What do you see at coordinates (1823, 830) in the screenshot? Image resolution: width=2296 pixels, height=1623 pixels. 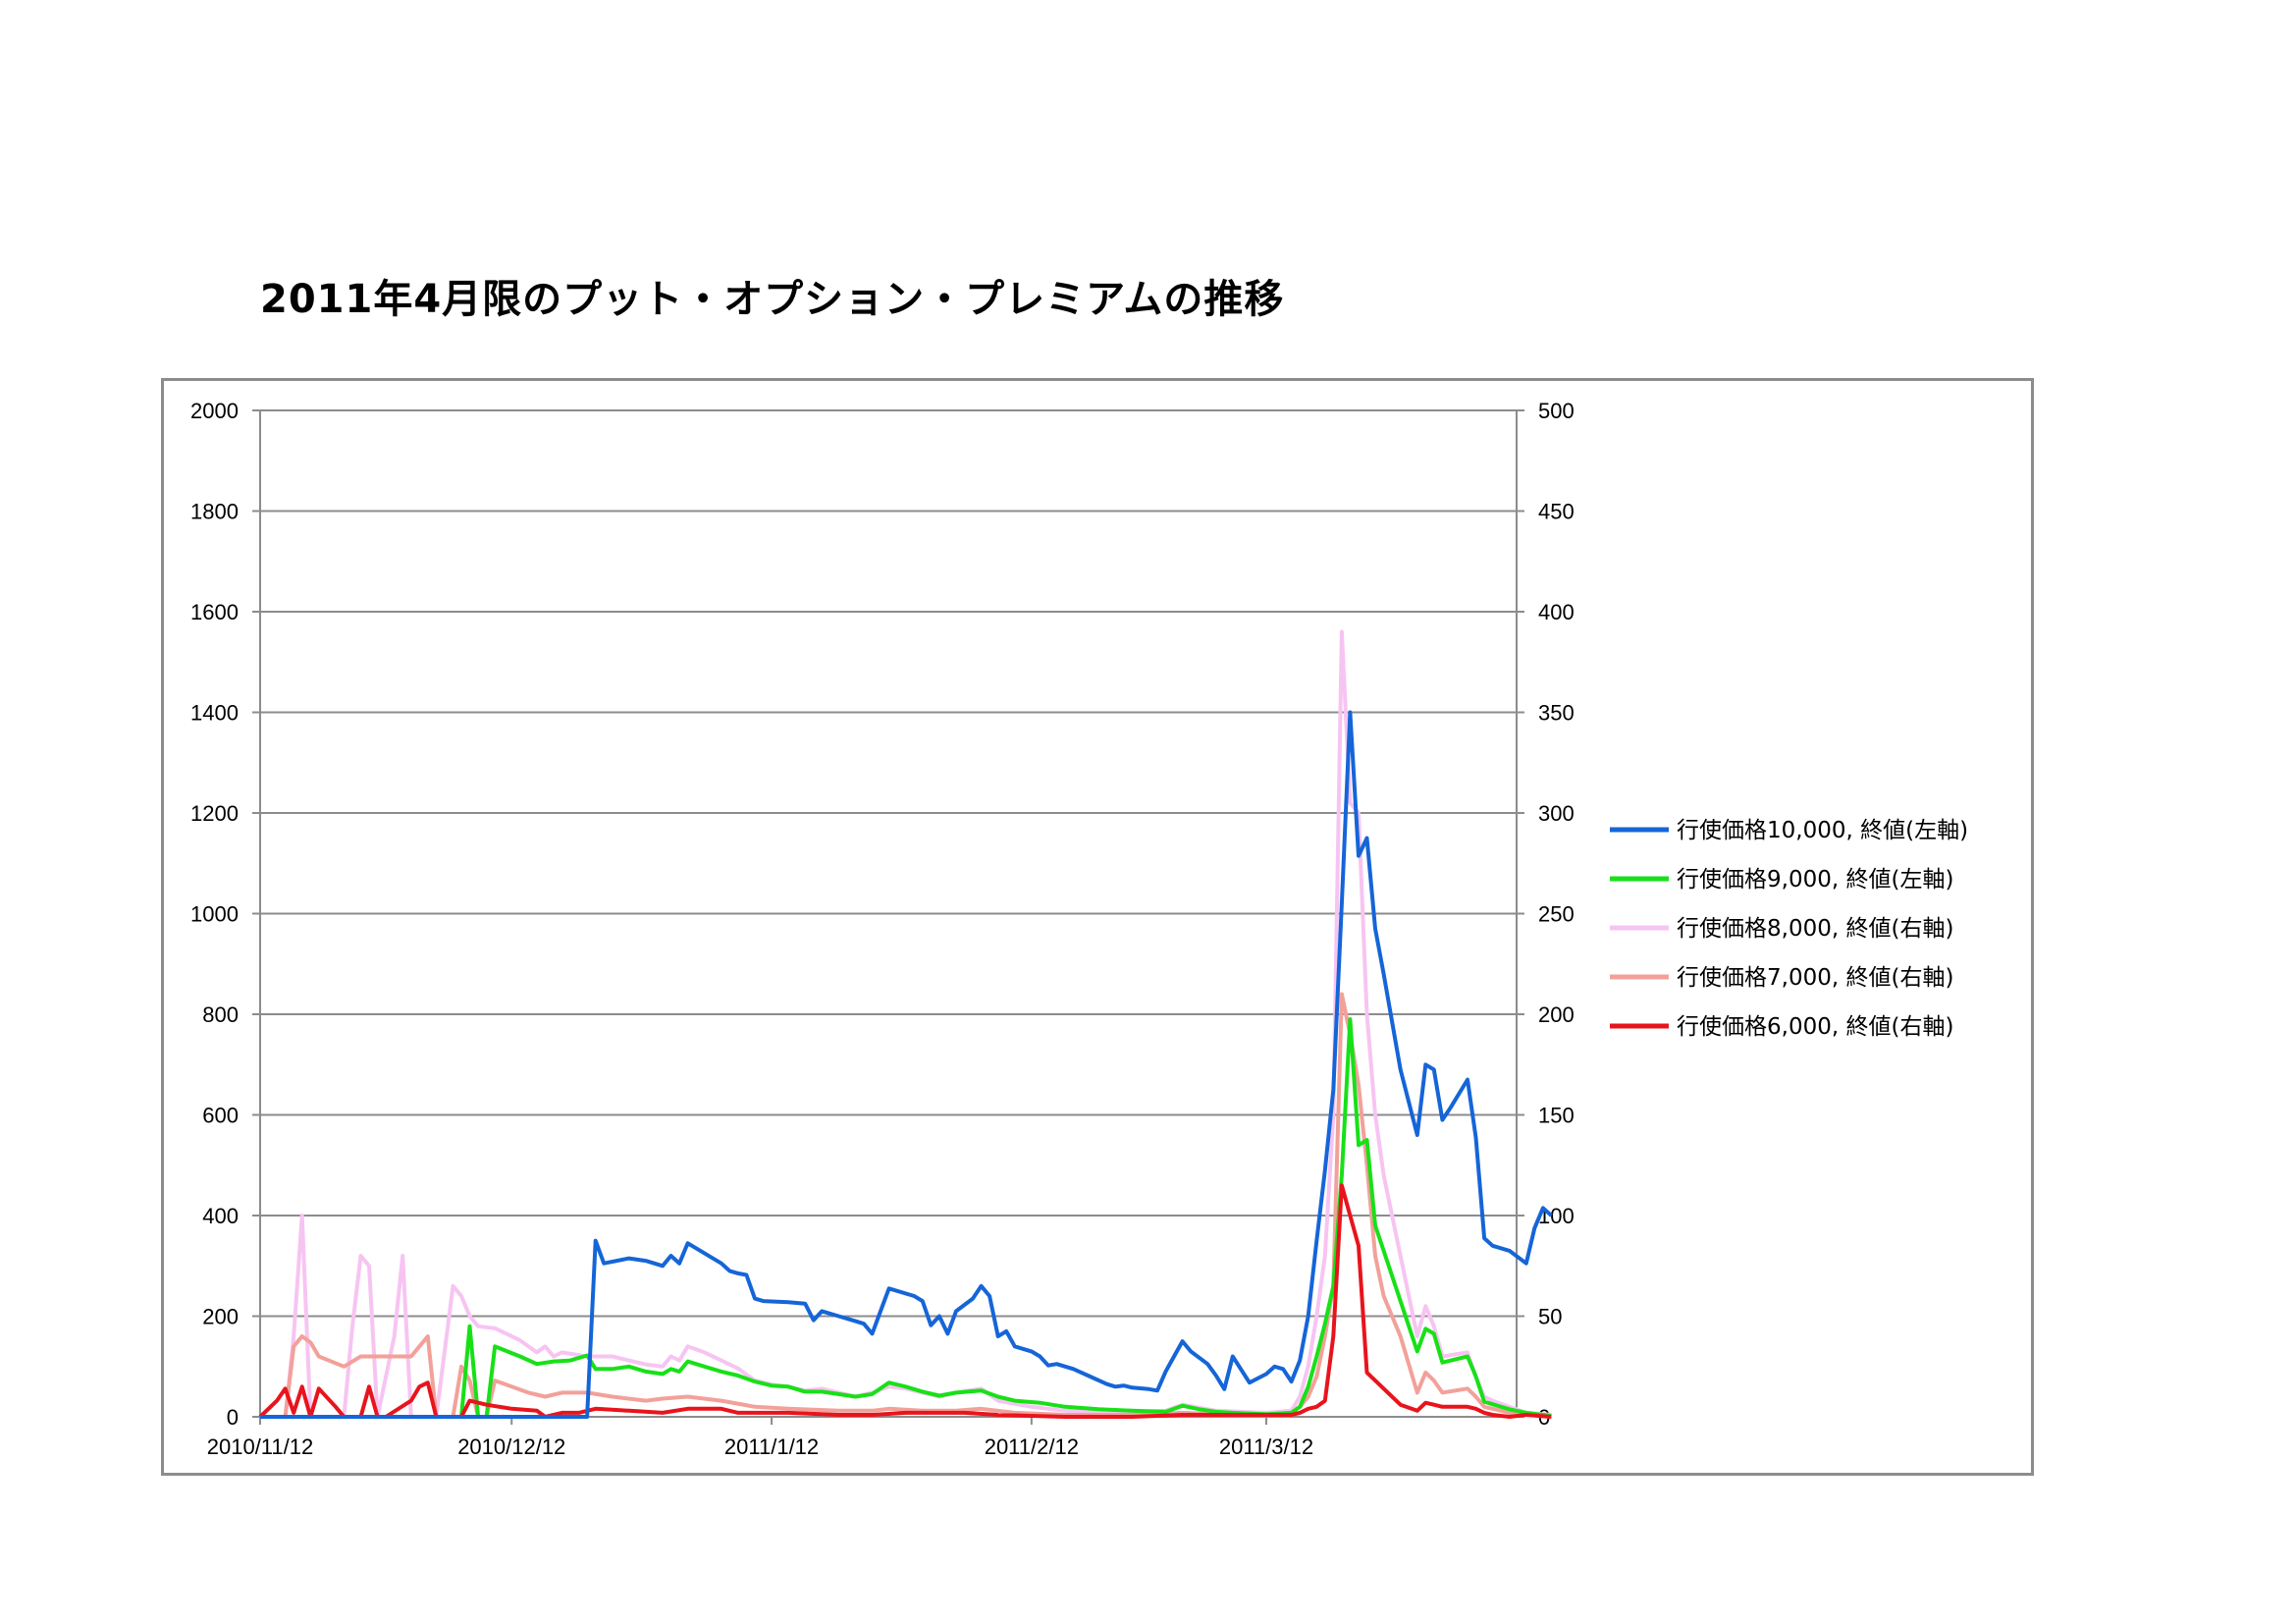 I see `legend-label: 行使価格10,000, 終値(左軸)` at bounding box center [1823, 830].